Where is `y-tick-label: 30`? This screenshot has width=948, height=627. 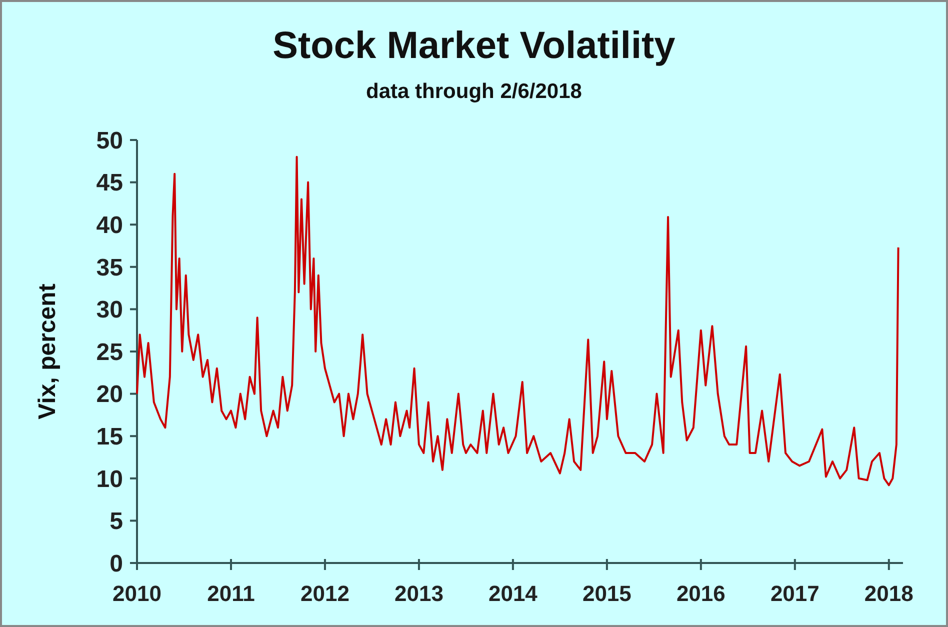
y-tick-label: 30 is located at coordinates (109, 310).